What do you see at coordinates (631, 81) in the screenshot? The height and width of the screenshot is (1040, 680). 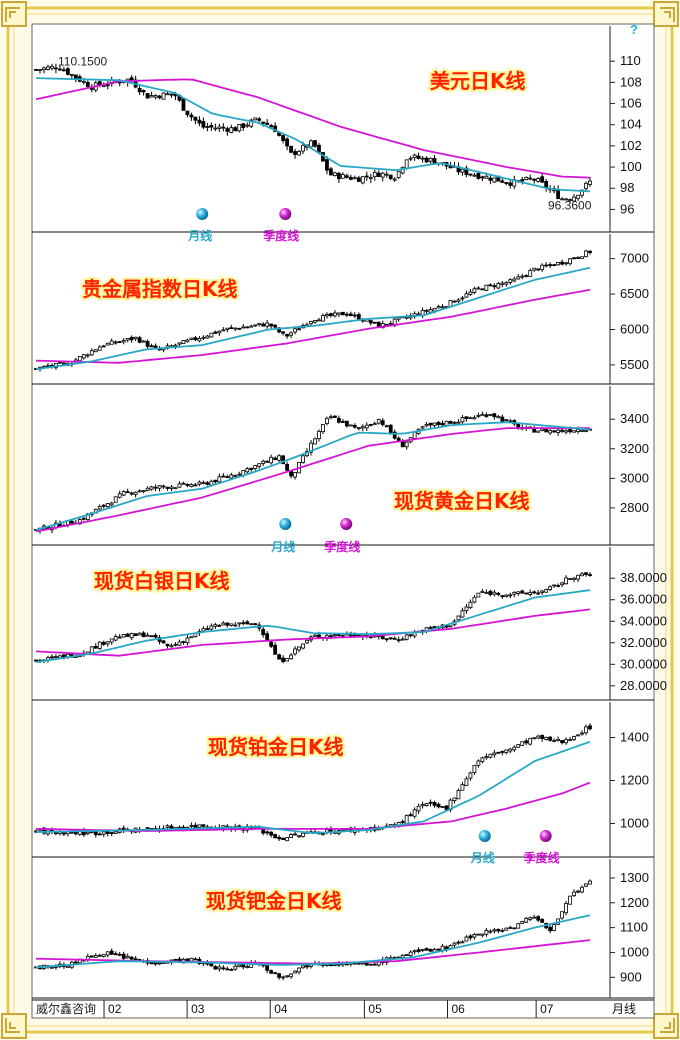 I see `y-tick-label: 108` at bounding box center [631, 81].